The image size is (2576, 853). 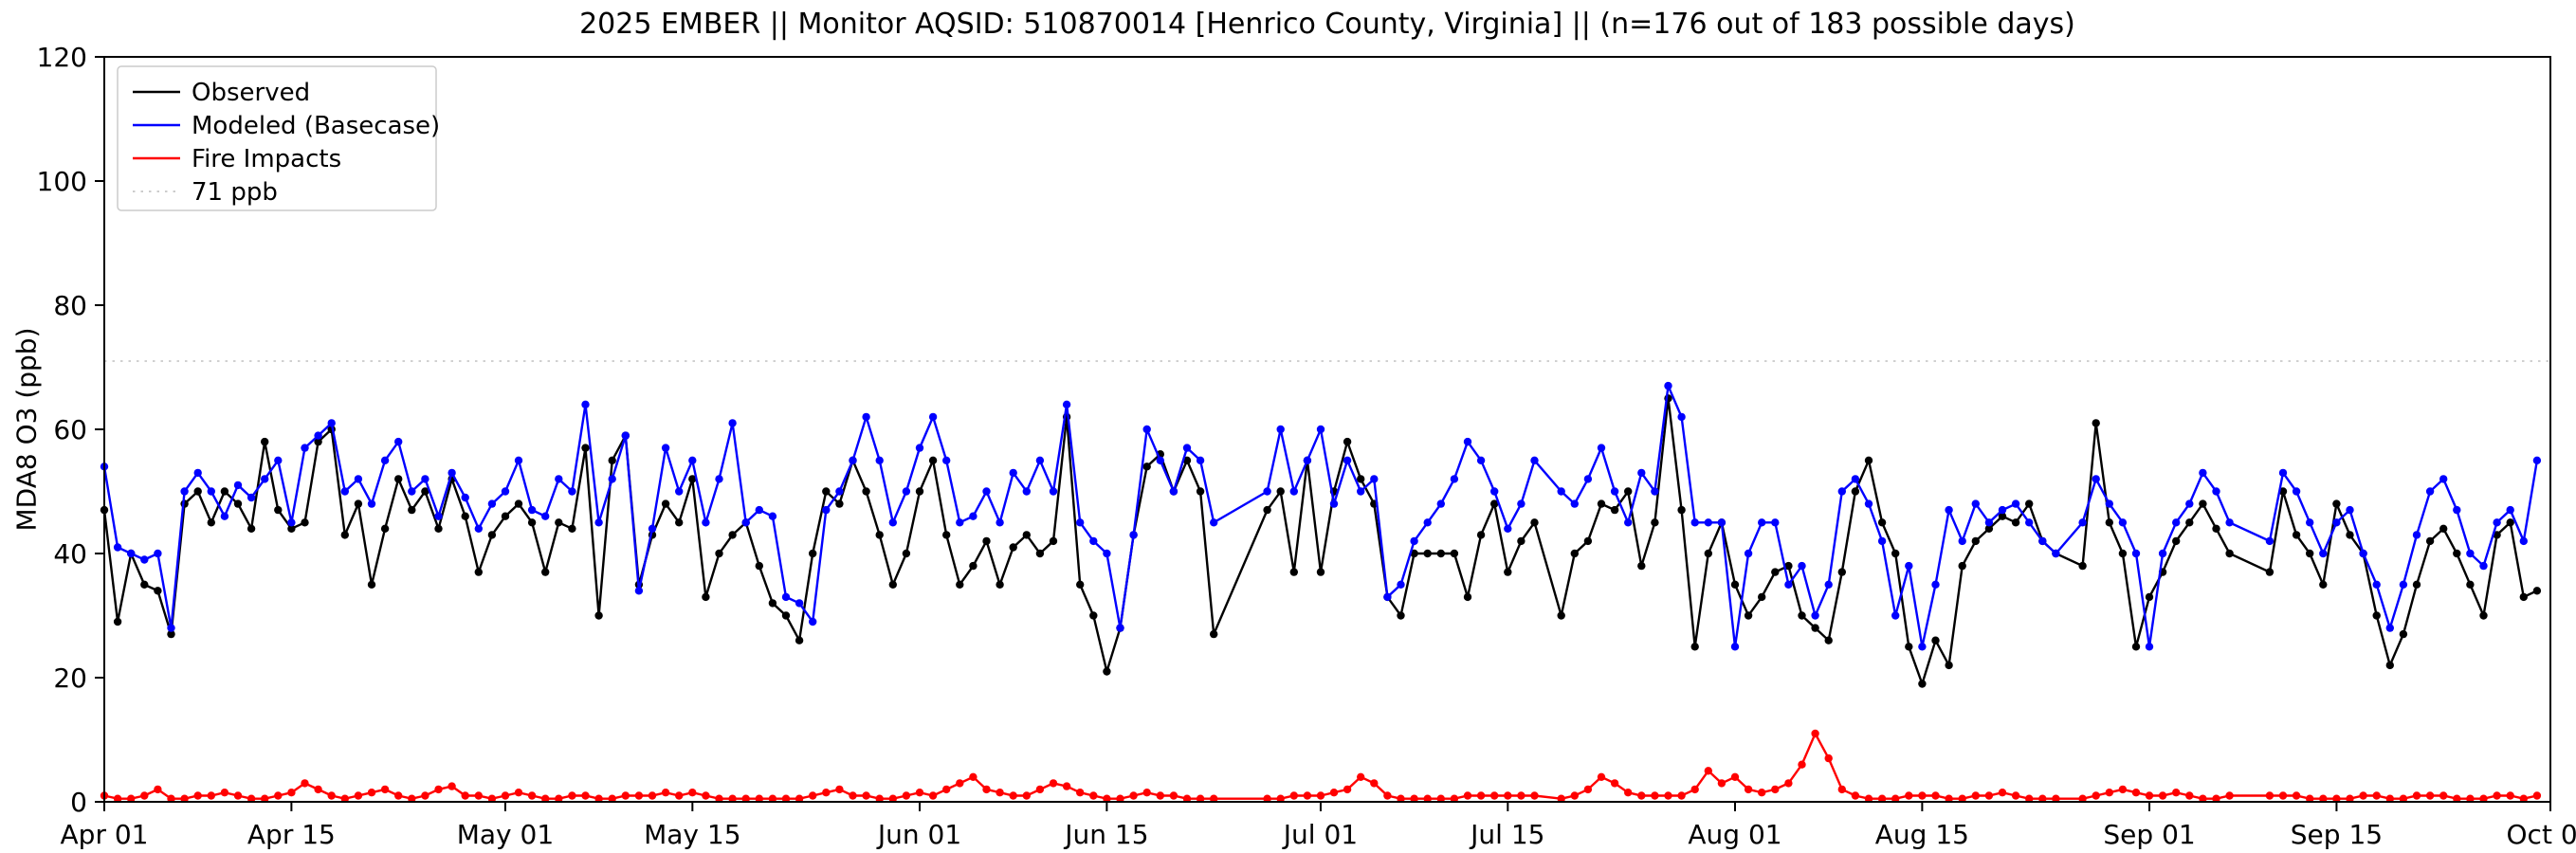 What do you see at coordinates (70, 554) in the screenshot?
I see `y-tick-label: 40` at bounding box center [70, 554].